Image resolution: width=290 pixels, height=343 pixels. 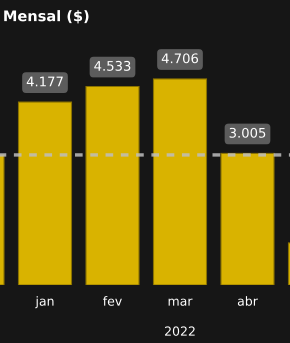 I want to click on chart-title: Mensal ($), so click(x=46, y=17).